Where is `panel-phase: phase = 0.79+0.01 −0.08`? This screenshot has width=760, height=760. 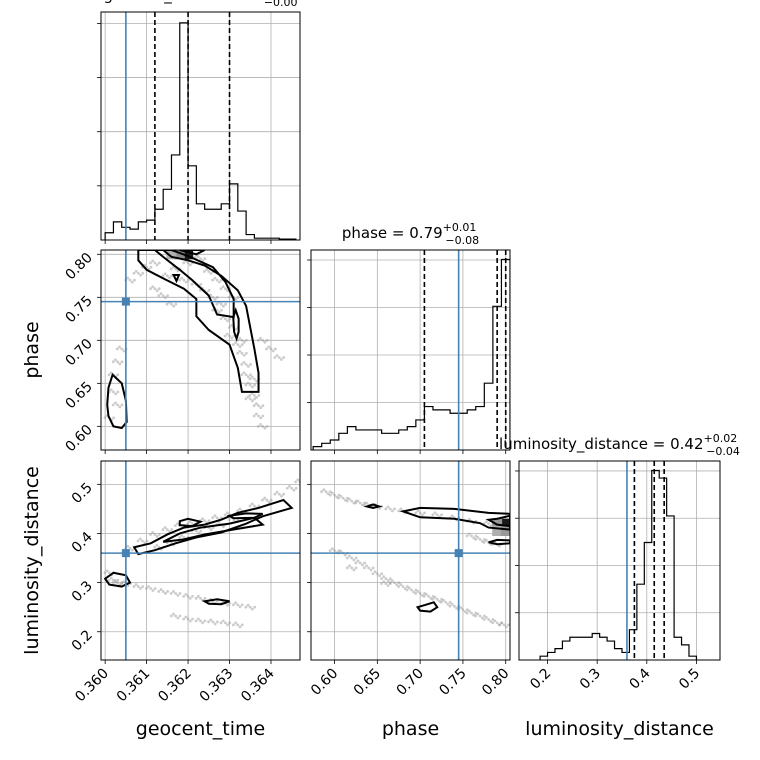 panel-phase: phase = 0.79+0.01 −0.08 is located at coordinates (409, 337).